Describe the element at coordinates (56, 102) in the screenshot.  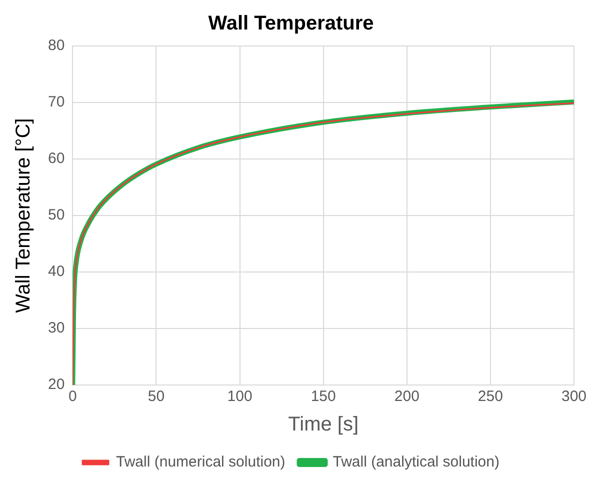
I see `y-tick-label: 70` at that location.